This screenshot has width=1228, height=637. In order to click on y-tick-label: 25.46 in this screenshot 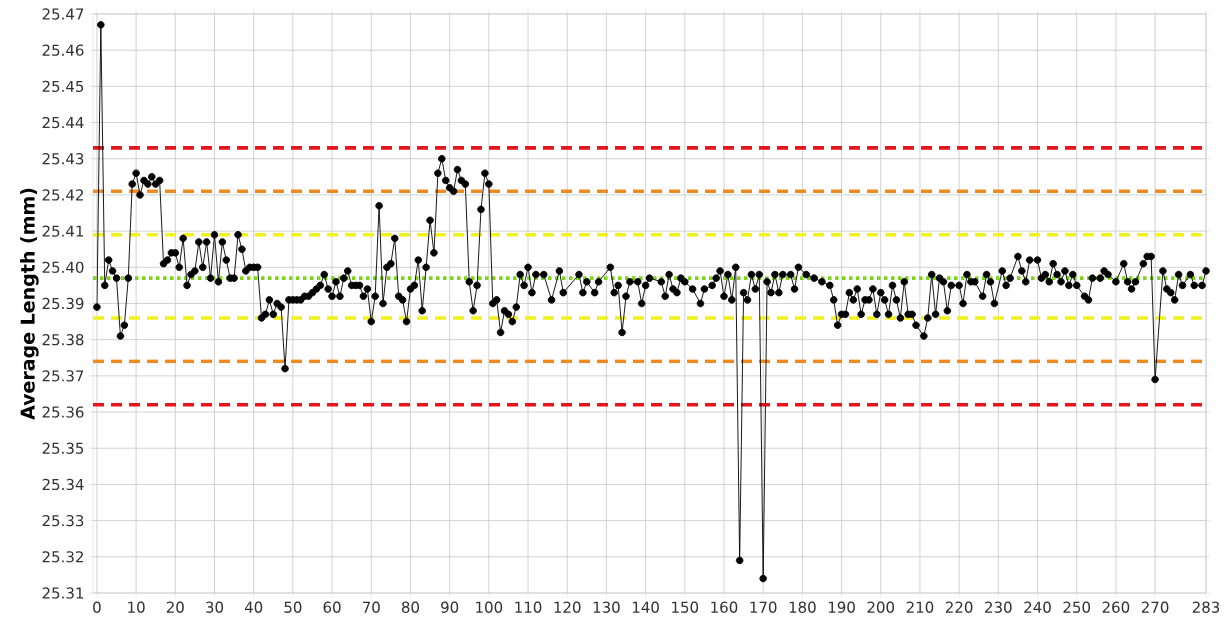, I will do `click(63, 50)`.